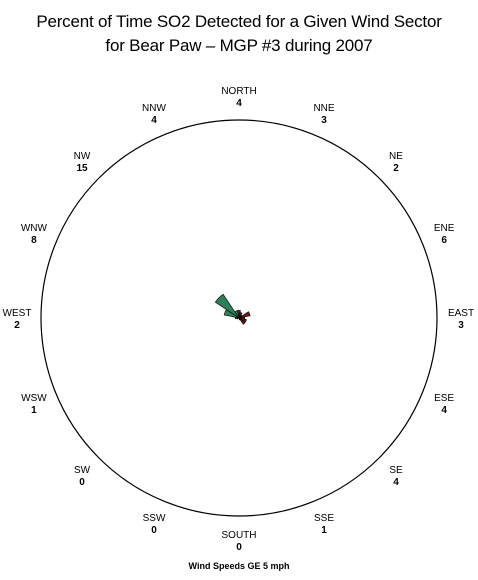 Image resolution: width=478 pixels, height=580 pixels. Describe the element at coordinates (239, 535) in the screenshot. I see `sector-label-south: SOUTH` at that location.